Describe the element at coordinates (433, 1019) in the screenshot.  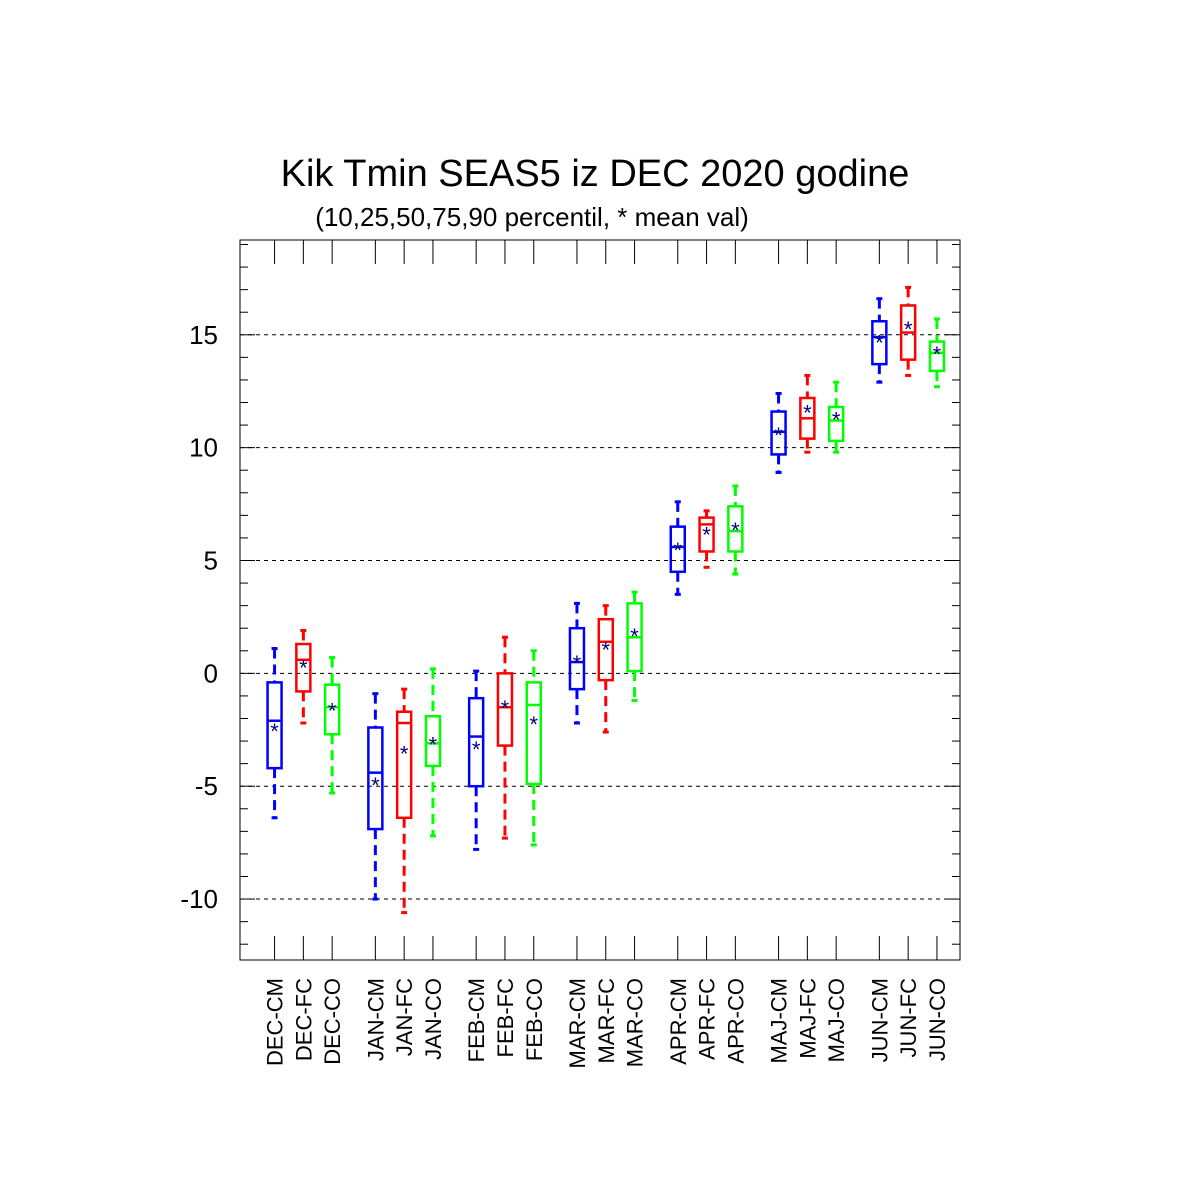
I see `x-tick-label: JAN-CO` at that location.